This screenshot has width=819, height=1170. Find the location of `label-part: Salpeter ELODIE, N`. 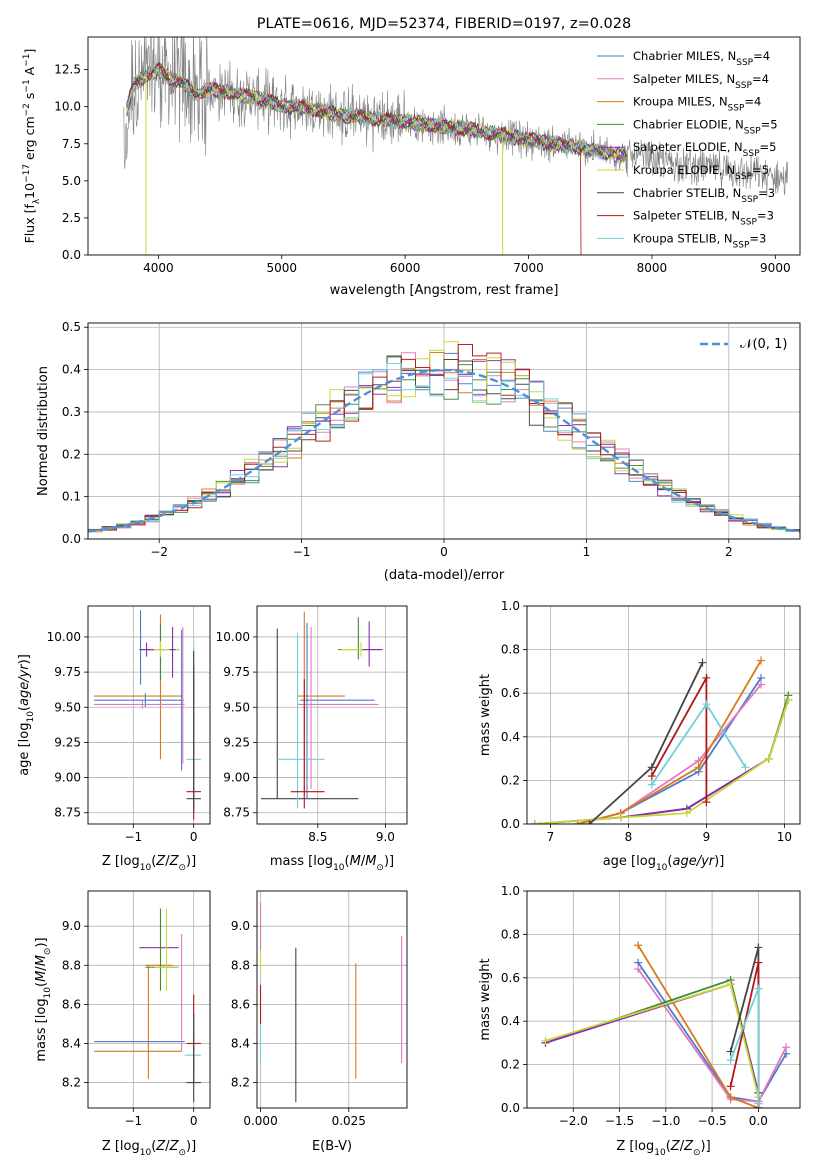

label-part: Salpeter ELODIE, N is located at coordinates (688, 147).